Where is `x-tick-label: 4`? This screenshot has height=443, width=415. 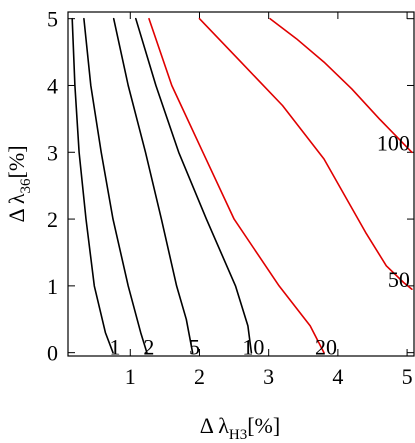 x-tick-label: 4 is located at coordinates (337, 376).